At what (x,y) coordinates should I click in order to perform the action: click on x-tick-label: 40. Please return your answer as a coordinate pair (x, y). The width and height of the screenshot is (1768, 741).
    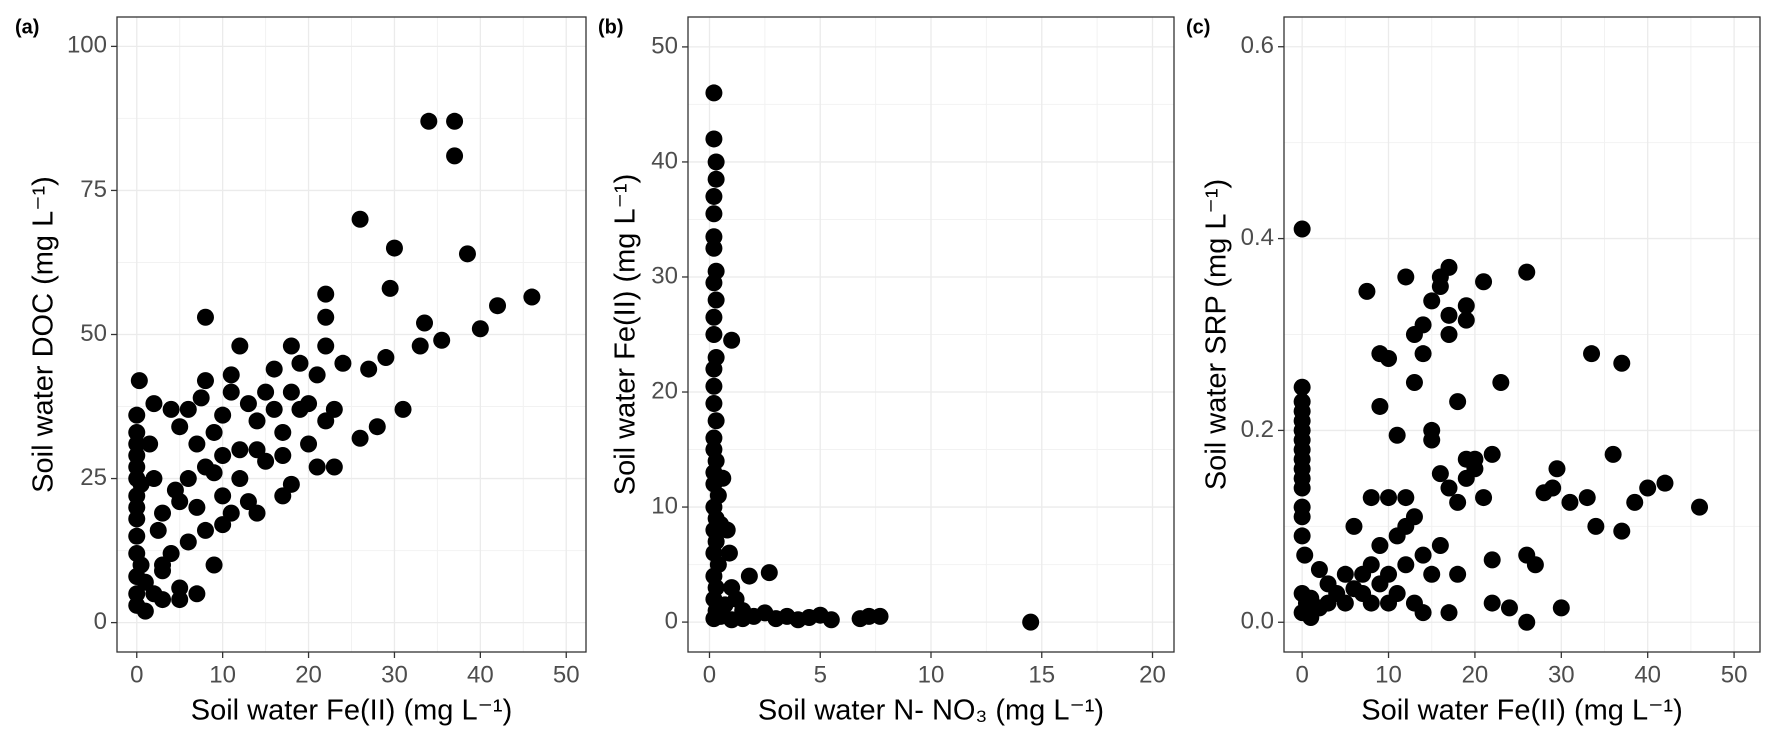
    Looking at the image, I should click on (480, 674).